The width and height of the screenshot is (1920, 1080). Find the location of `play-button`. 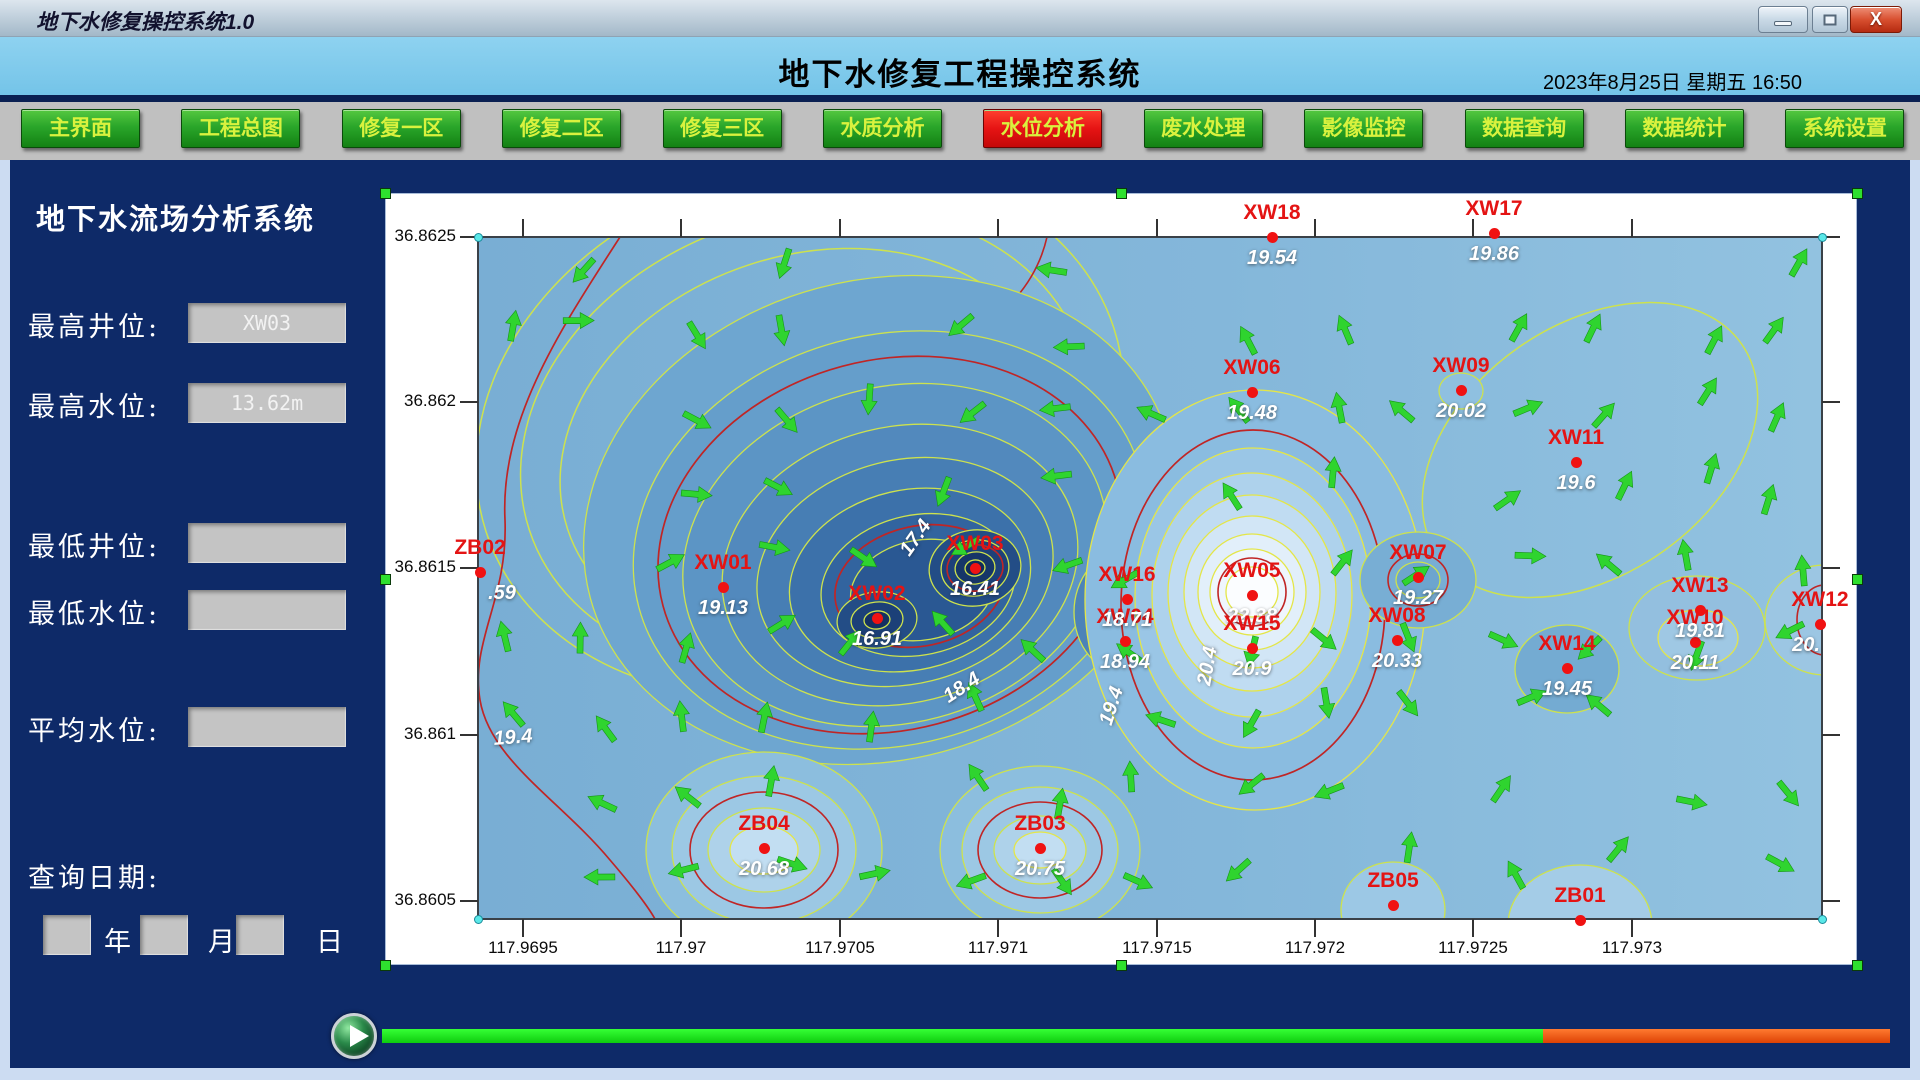

play-button is located at coordinates (354, 1036).